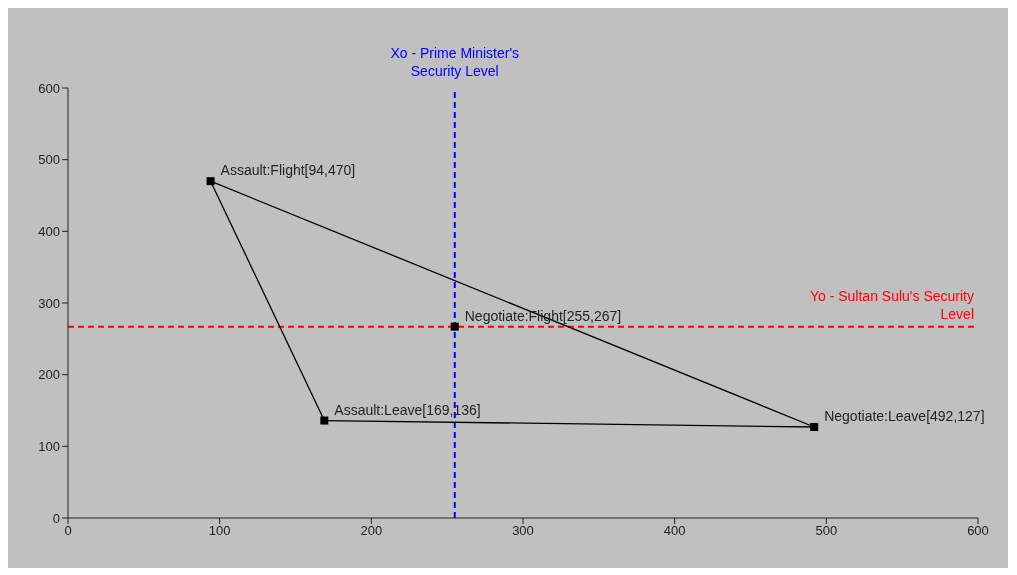  I want to click on x-tick-label: 500, so click(826, 531).